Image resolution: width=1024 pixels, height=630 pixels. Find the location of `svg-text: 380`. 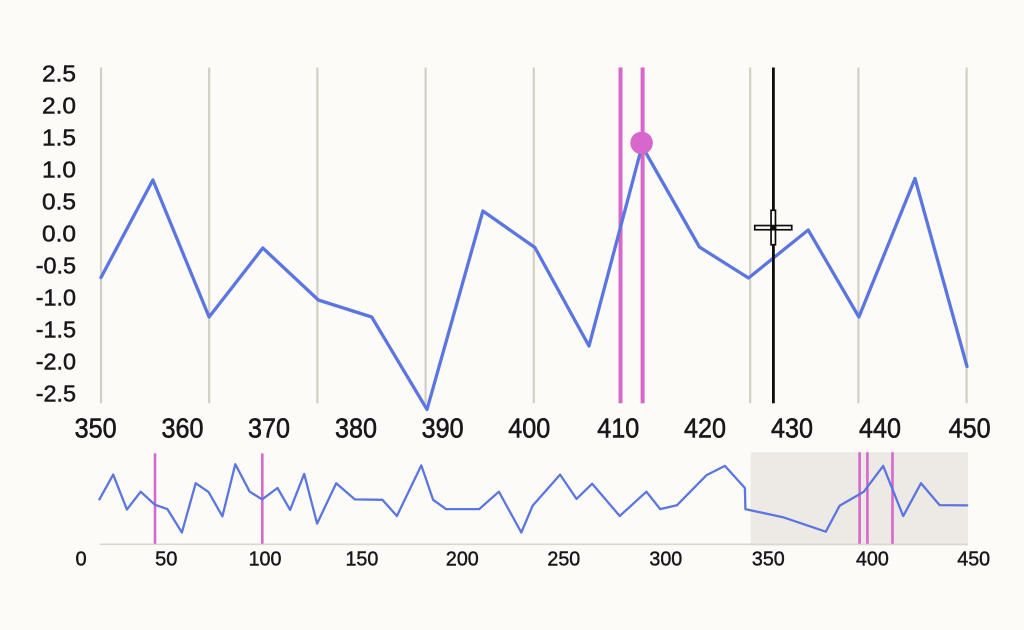

svg-text: 380 is located at coordinates (356, 428).